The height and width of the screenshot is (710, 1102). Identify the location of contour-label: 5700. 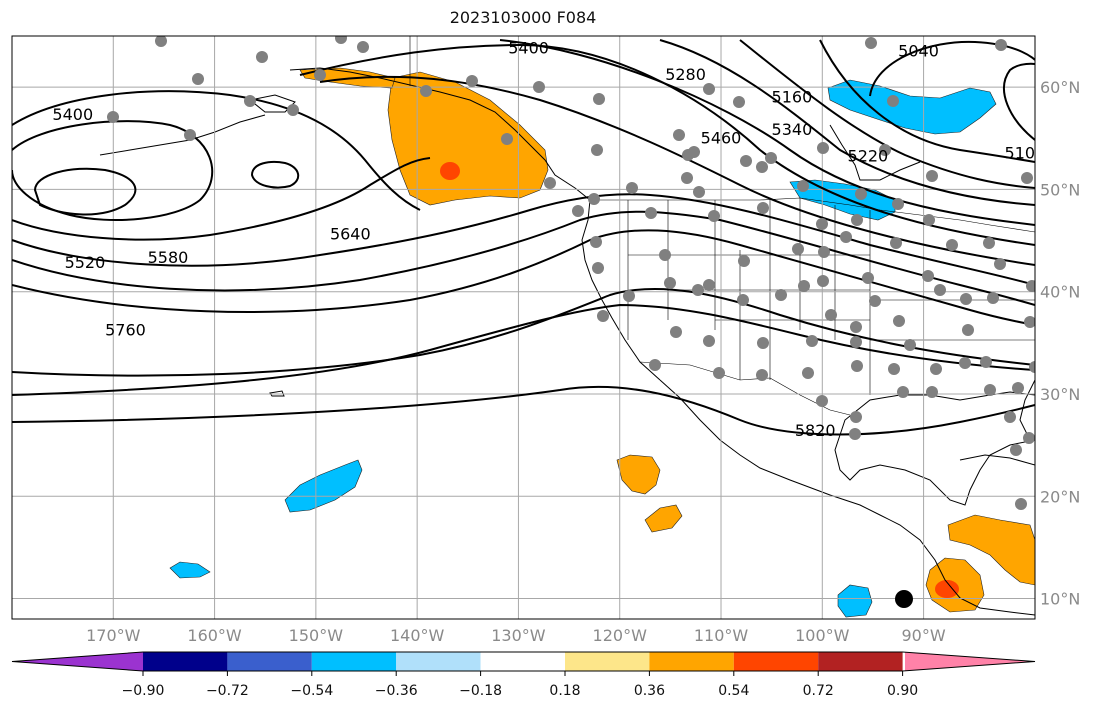
(6, 380).